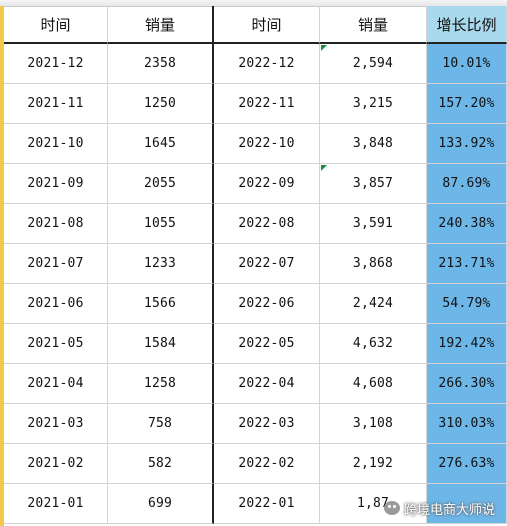 The height and width of the screenshot is (526, 507). What do you see at coordinates (267, 424) in the screenshot?
I see `cell-time-2022: 2022-03` at bounding box center [267, 424].